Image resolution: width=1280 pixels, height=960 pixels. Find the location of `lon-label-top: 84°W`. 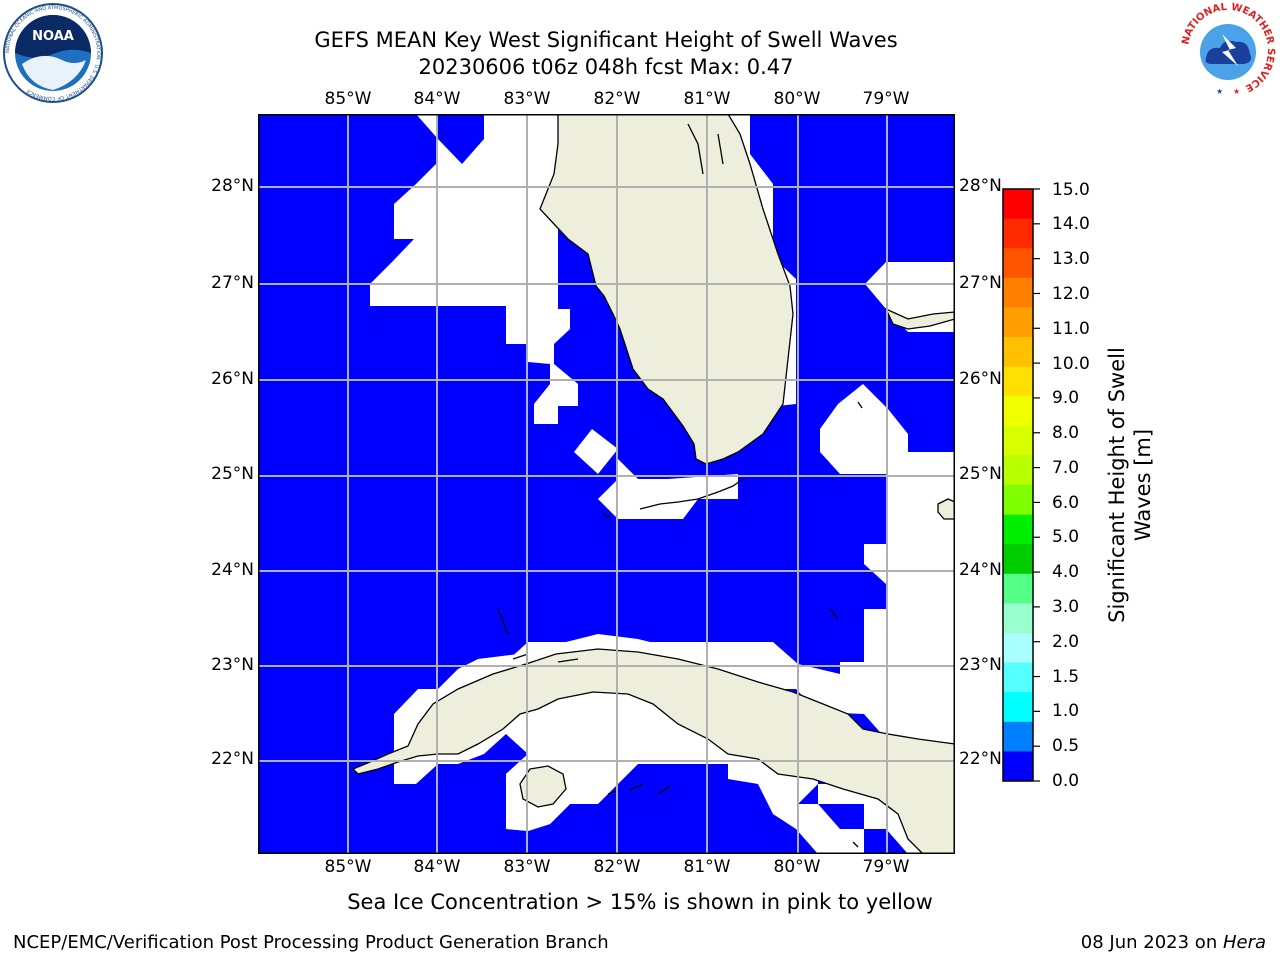

lon-label-top: 84°W is located at coordinates (437, 99).